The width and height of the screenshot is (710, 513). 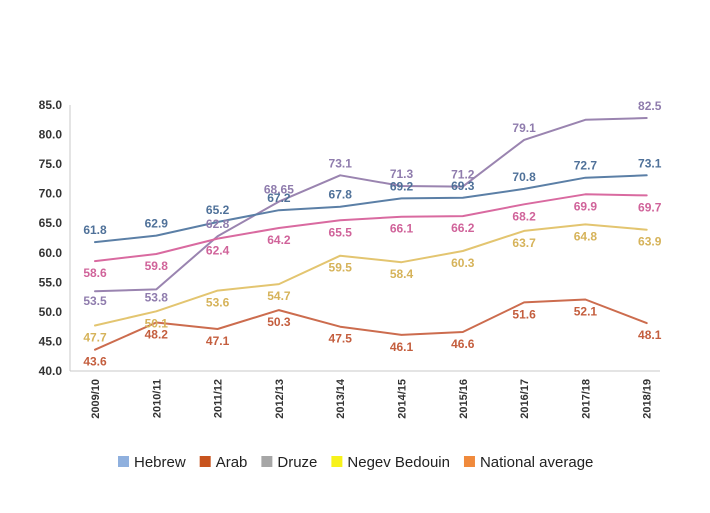 What do you see at coordinates (650, 207) in the screenshot?
I see `data-label: 69.7` at bounding box center [650, 207].